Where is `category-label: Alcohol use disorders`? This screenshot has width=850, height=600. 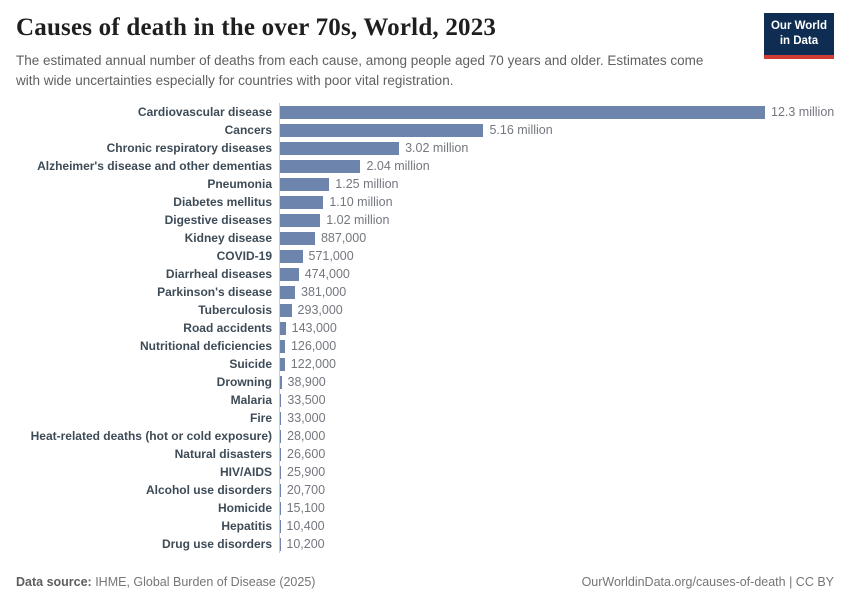
category-label: Alcohol use disorders is located at coordinates (208, 490).